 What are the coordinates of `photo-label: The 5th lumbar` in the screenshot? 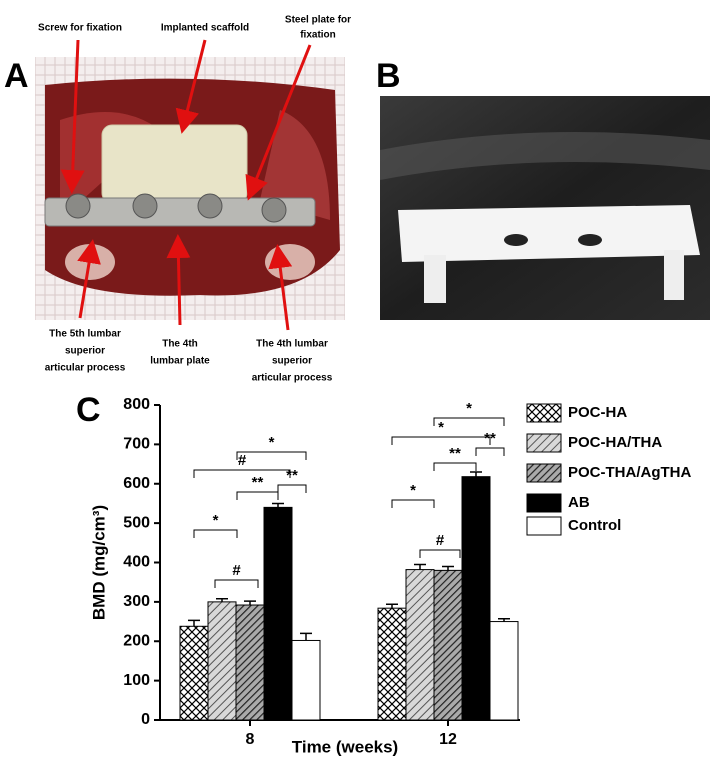 It's located at (85, 334).